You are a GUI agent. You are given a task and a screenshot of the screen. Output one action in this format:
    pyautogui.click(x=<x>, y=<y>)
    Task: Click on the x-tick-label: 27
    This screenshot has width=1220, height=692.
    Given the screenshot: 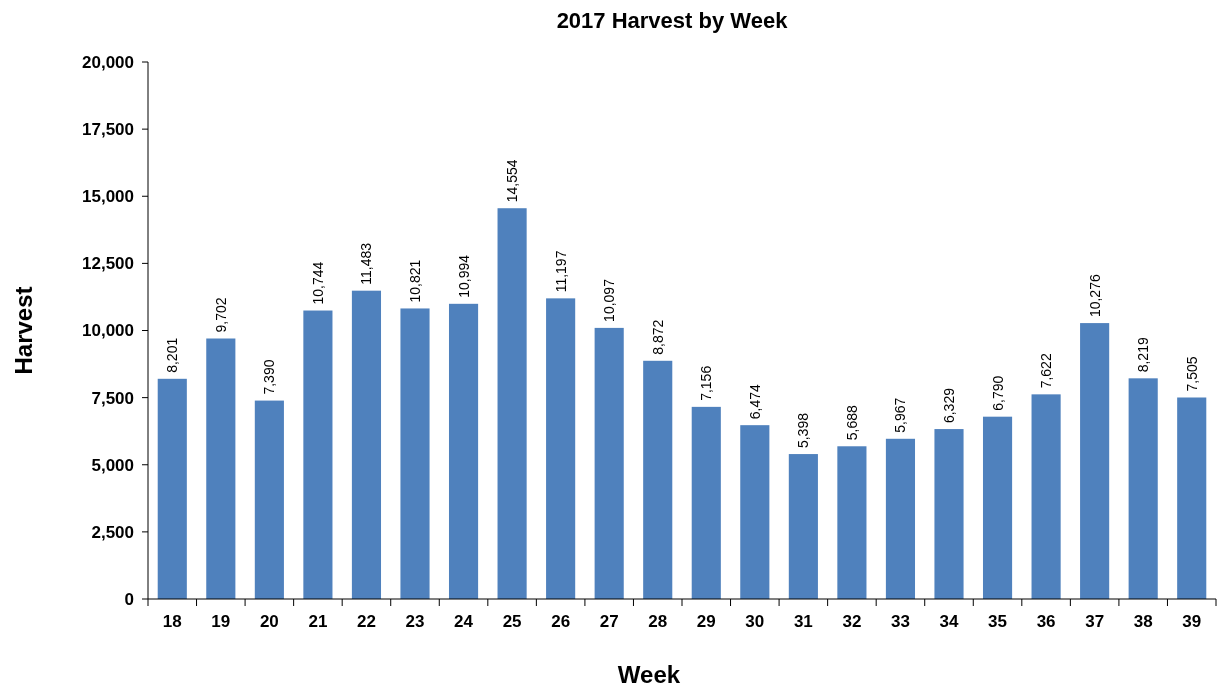 What is the action you would take?
    pyautogui.click(x=609, y=621)
    